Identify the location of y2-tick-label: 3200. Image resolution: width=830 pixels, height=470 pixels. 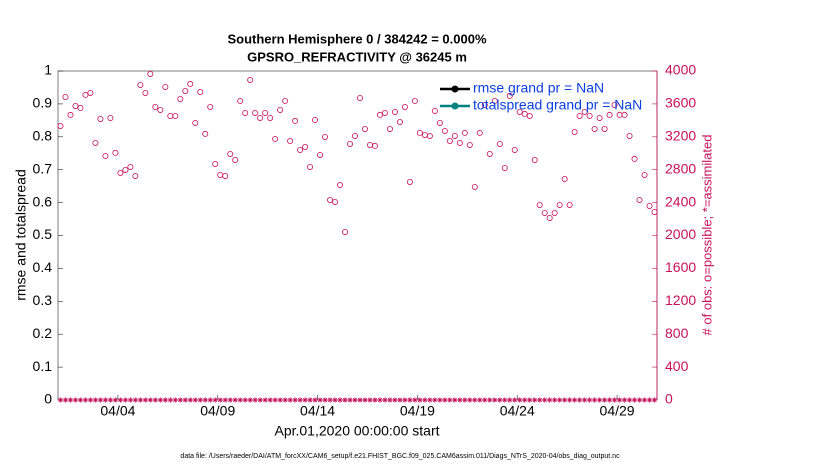
(680, 136).